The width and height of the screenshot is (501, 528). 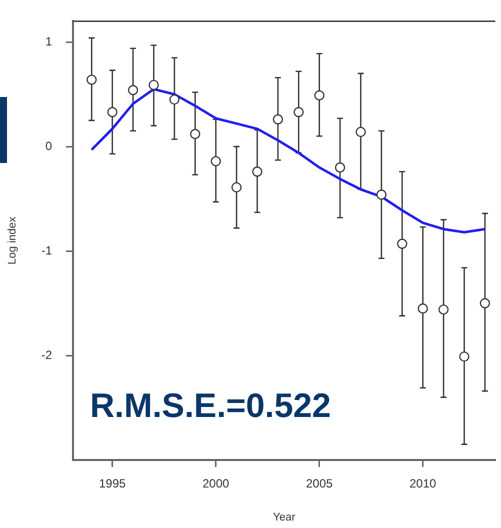 I want to click on x-tick-label: 2010, so click(x=423, y=483).